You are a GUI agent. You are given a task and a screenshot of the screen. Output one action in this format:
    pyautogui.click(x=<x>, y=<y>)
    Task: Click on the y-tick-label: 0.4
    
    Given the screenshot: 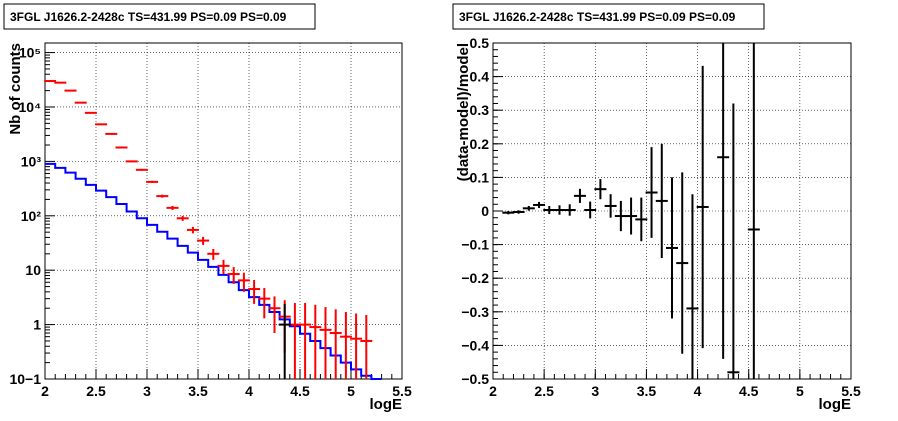 What is the action you would take?
    pyautogui.click(x=480, y=77)
    